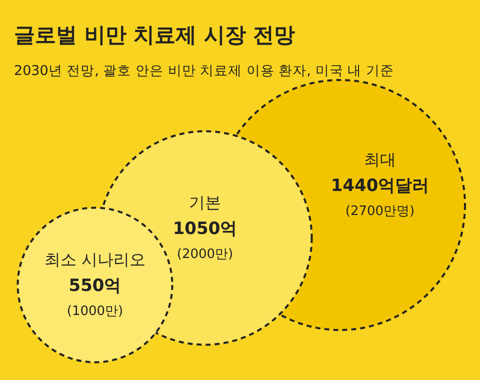  What do you see at coordinates (204, 71) in the screenshot?
I see `text: 2030년 전망, 괄호 안은 비만 치료제 이용 환자, 미국 내 기준` at bounding box center [204, 71].